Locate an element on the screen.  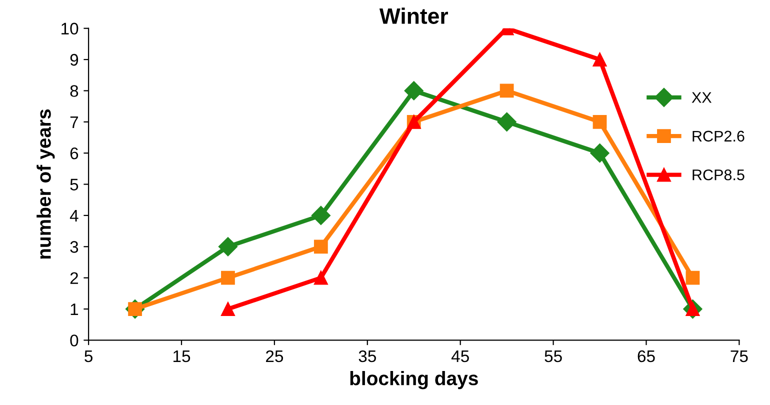
x-tick-label: 25 is located at coordinates (275, 356).